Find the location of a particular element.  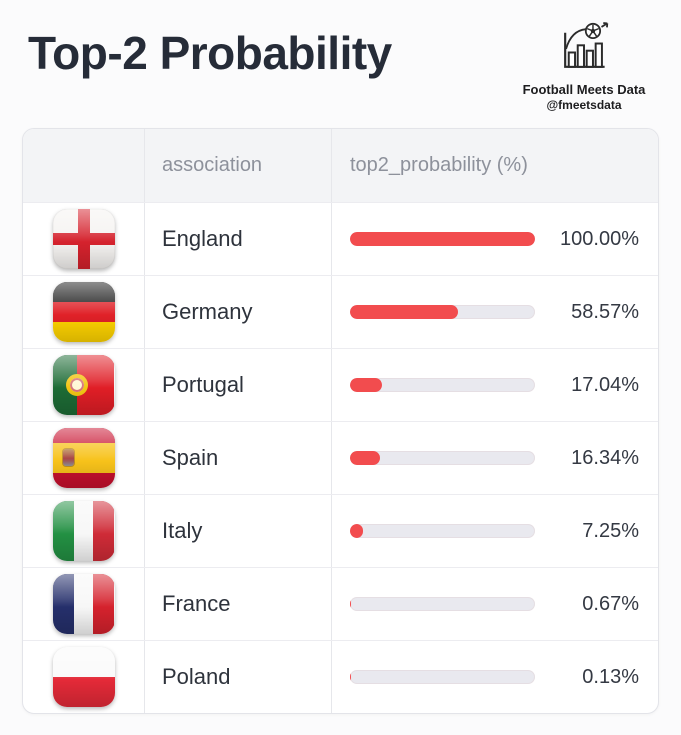

table-row-spain: Spain 16.34% is located at coordinates (340, 457).